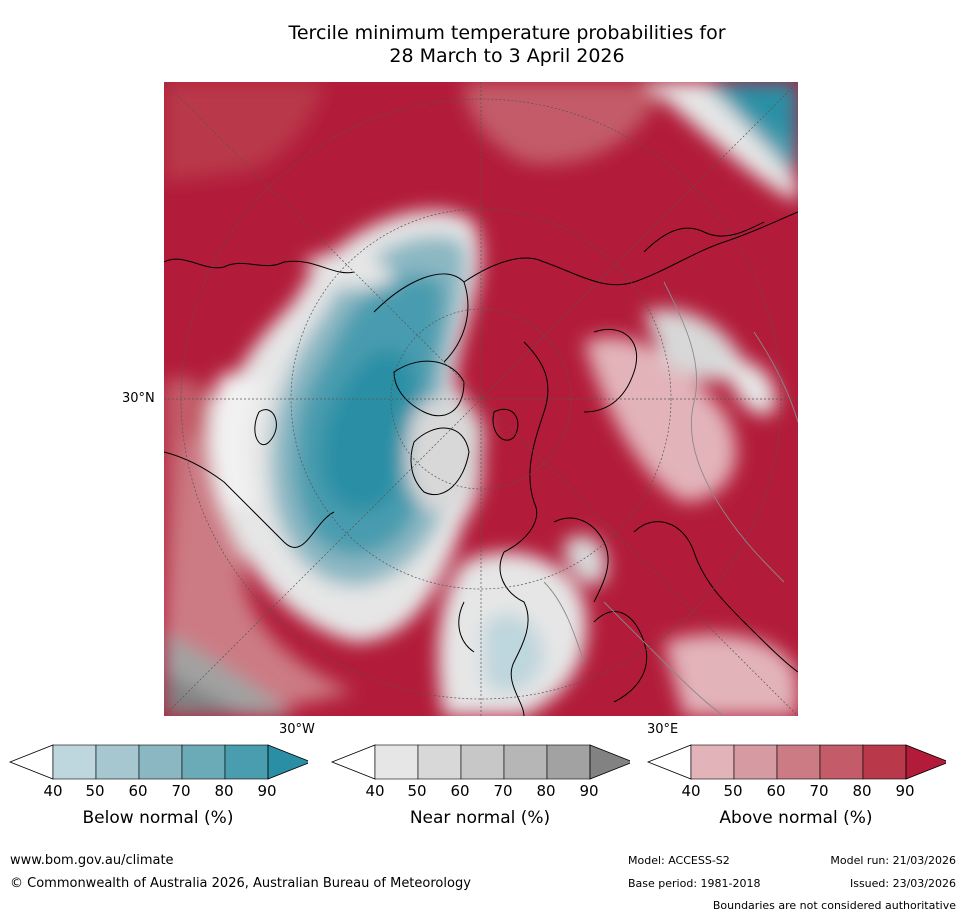  I want to click on above-normal-extend-low, so click(669, 762).